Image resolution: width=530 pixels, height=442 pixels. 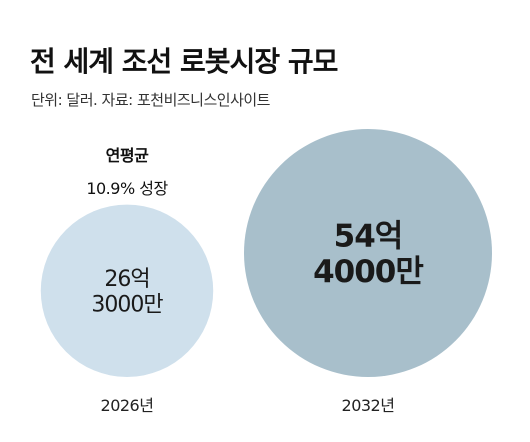 I want to click on chart-subtitle: 단위: 달러. 자료: 포천비즈니스인사이트, so click(x=150, y=100).